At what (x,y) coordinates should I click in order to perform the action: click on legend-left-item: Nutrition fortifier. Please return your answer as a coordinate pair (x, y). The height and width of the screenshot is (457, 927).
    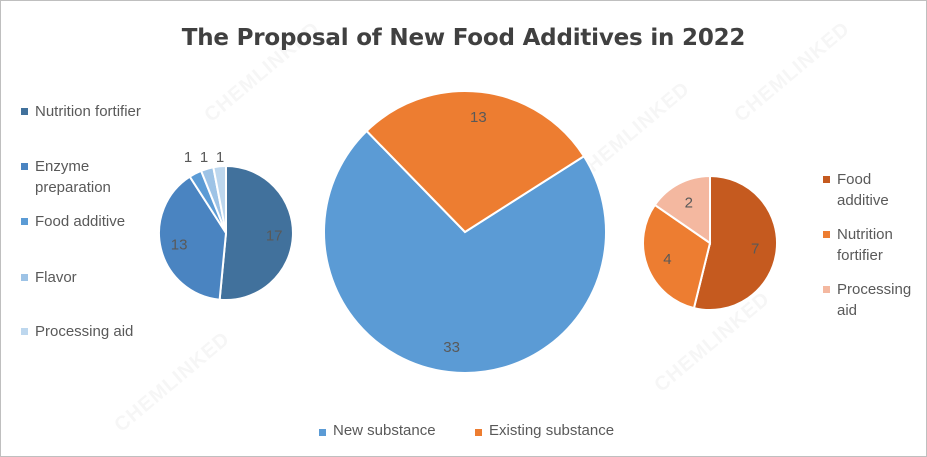
    Looking at the image, I should click on (81, 111).